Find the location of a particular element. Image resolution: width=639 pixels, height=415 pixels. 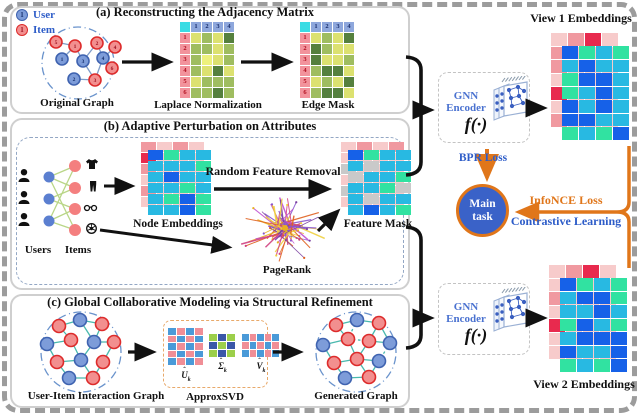

matrix-cell: 5 is located at coordinates (305, 82).